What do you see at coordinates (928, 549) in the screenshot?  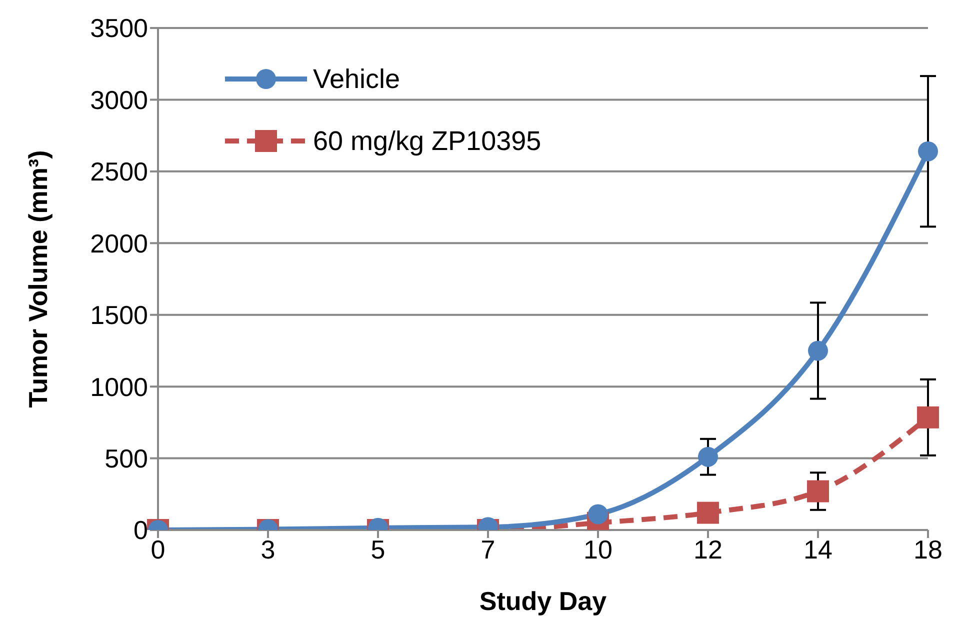 I see `x-tick-label: 18` at bounding box center [928, 549].